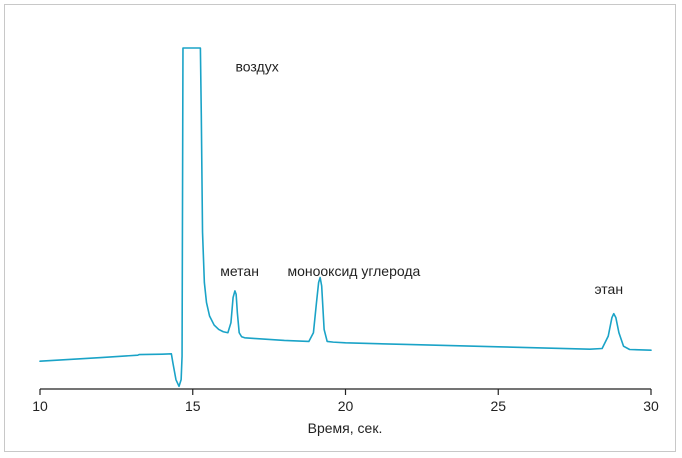 This screenshot has width=682, height=458. I want to click on peak-label: воздух, so click(257, 66).